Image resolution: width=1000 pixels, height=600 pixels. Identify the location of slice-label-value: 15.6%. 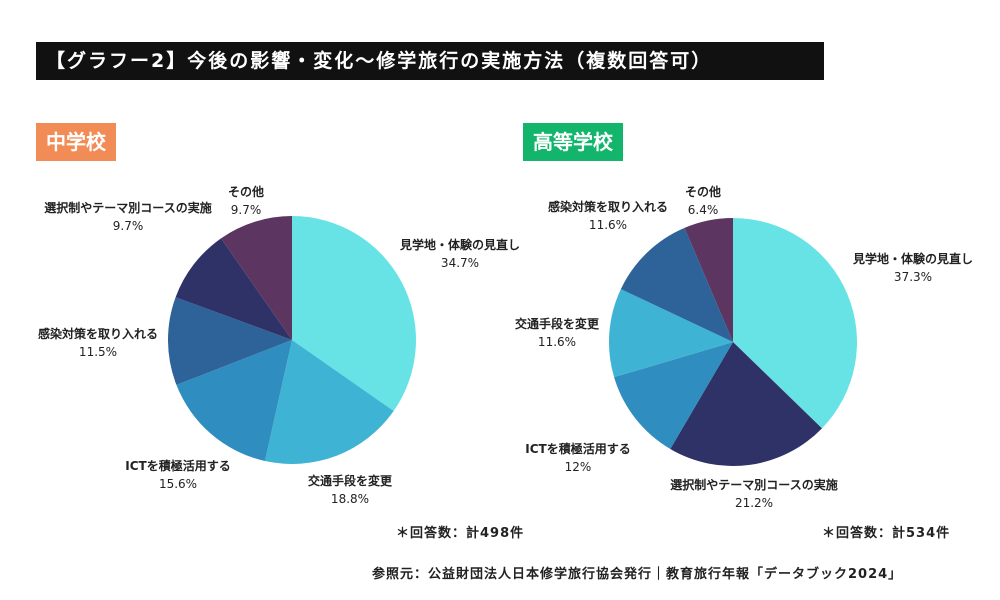
(178, 484).